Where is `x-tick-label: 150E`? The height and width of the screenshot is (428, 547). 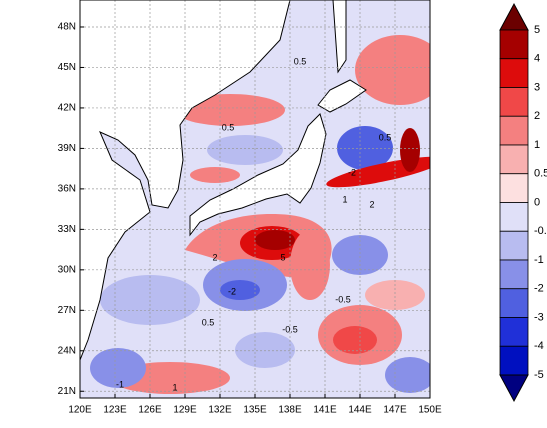
x-tick-label: 150E is located at coordinates (430, 410).